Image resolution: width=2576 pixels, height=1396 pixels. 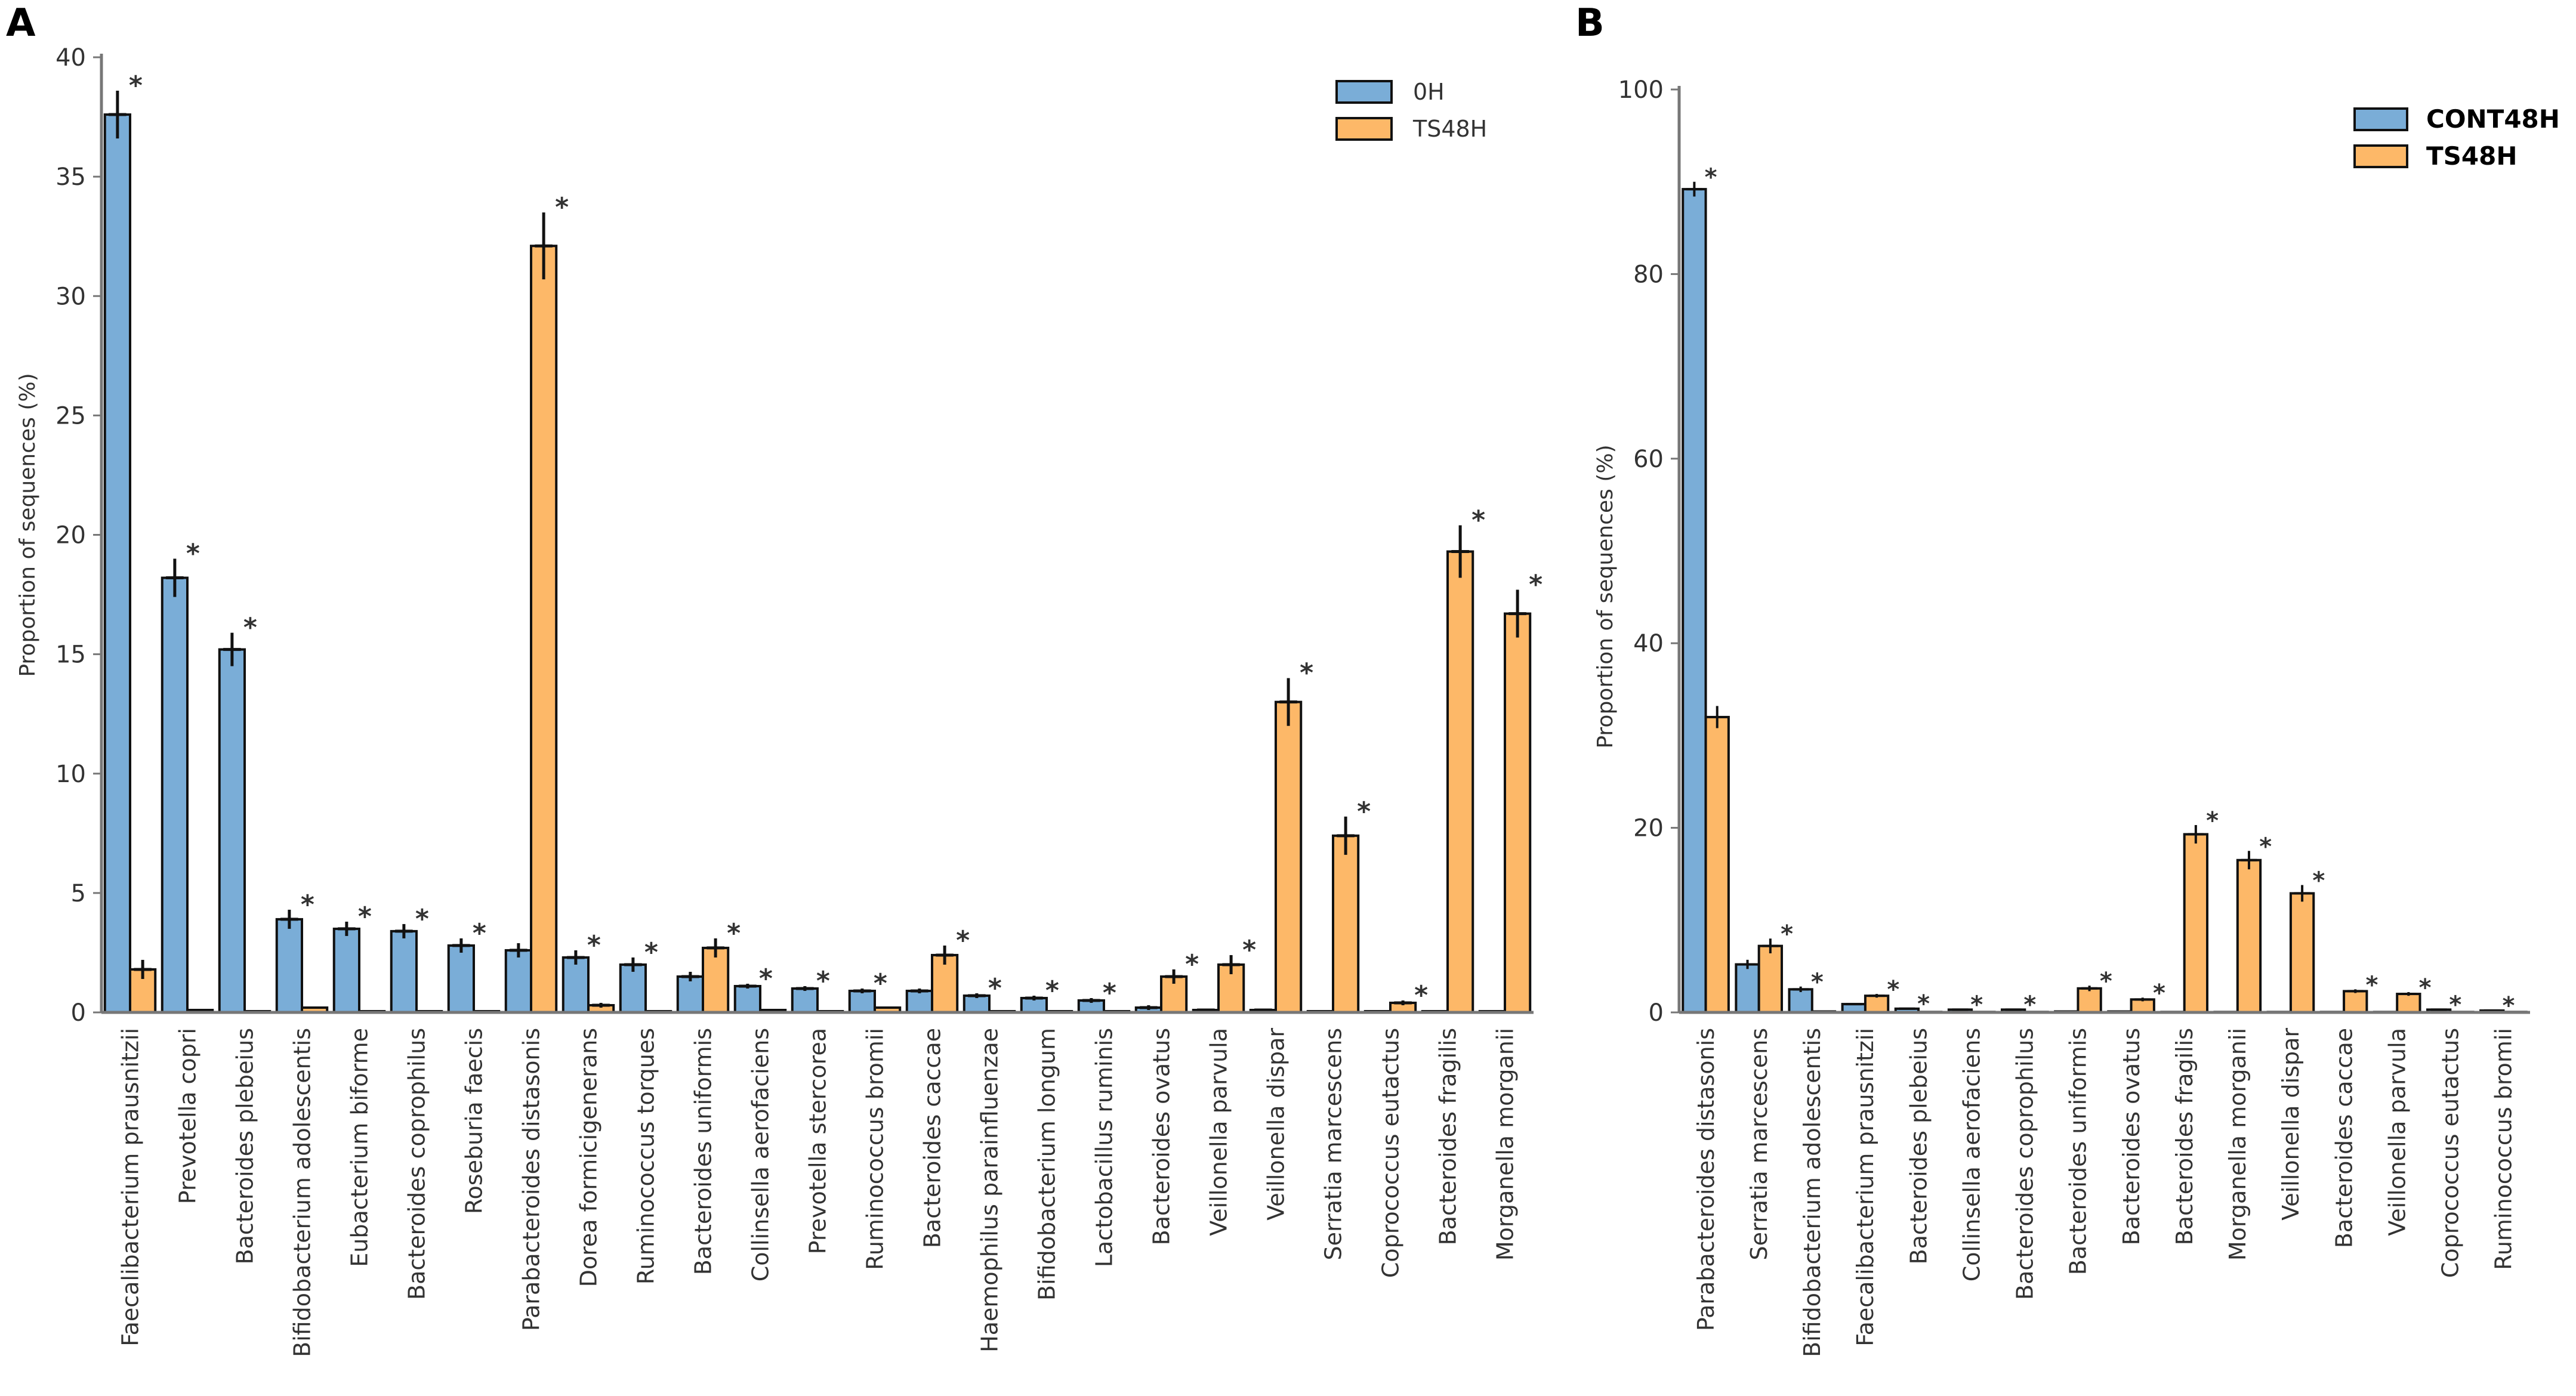 I want to click on significance-star-veillonella-parvula: *, so click(x=2426, y=988).